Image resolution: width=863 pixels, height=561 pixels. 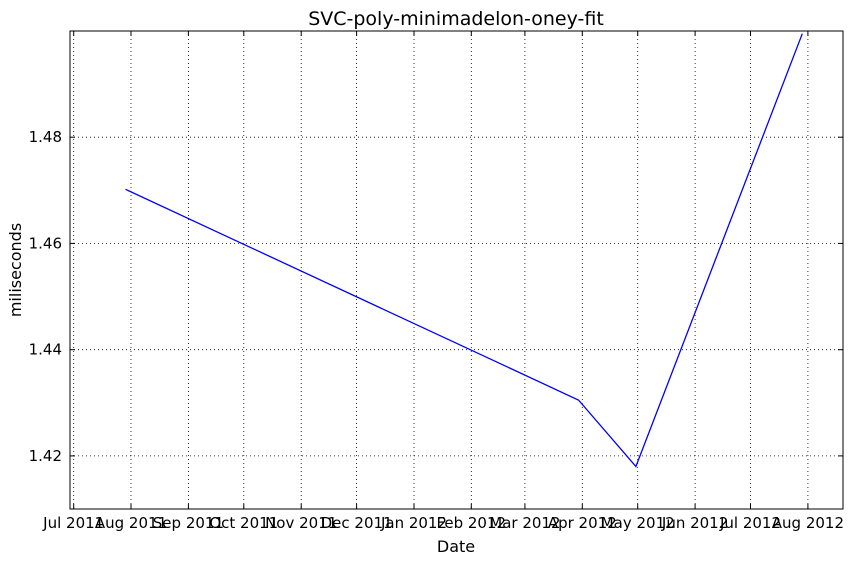 What do you see at coordinates (638, 523) in the screenshot?
I see `x-tick-label: May 2012` at bounding box center [638, 523].